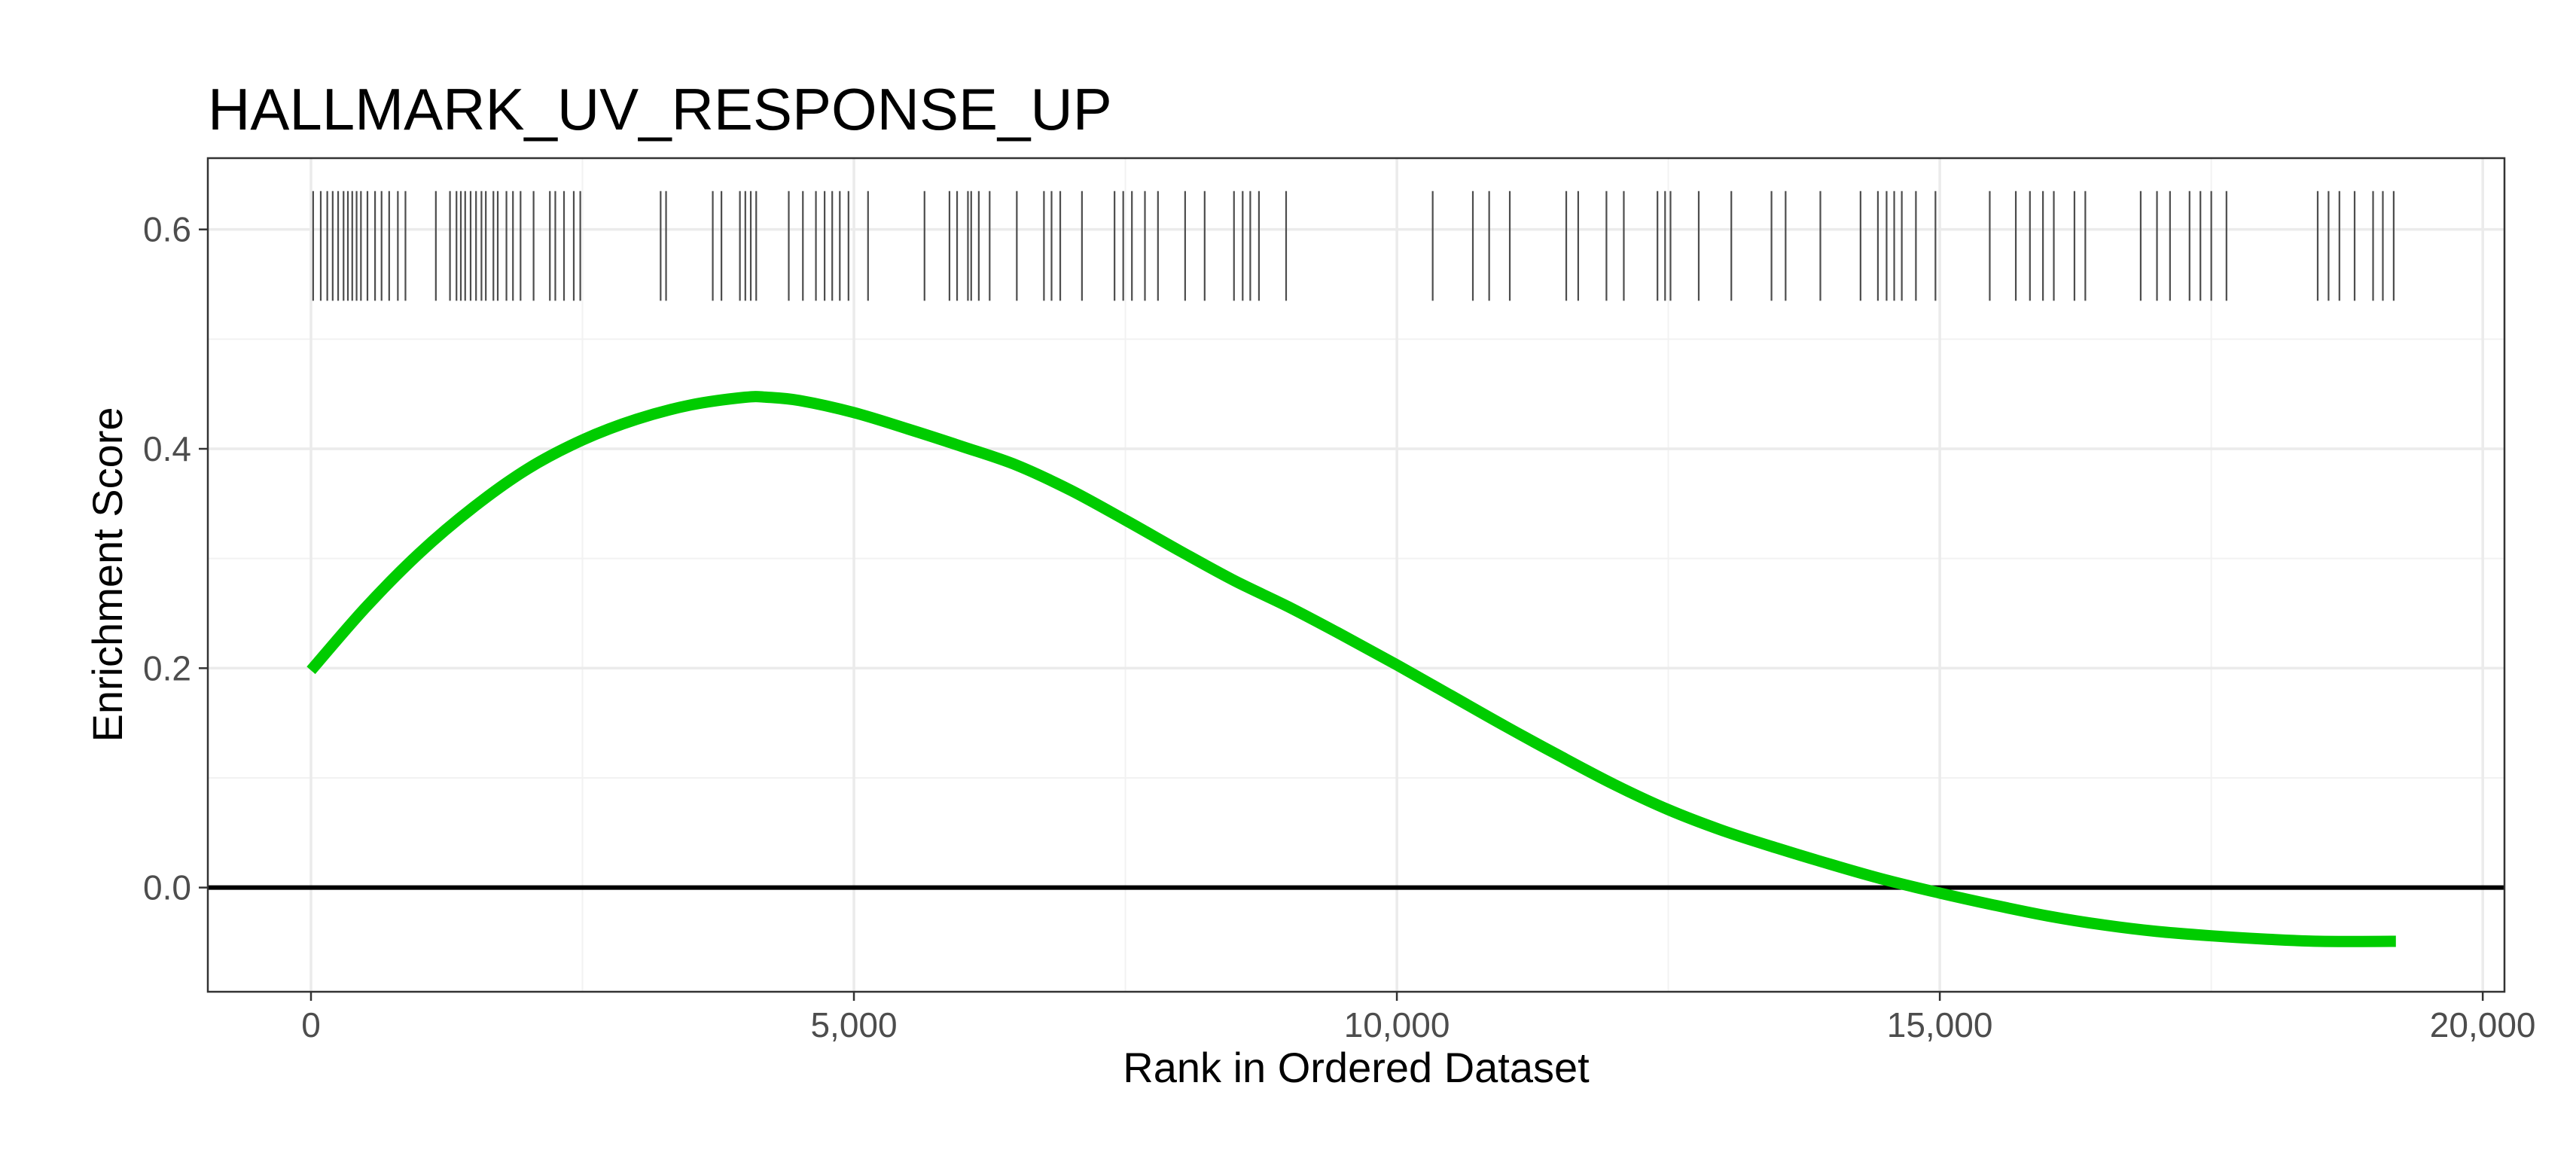  I want to click on x-tick-label: 5,000, so click(853, 1024).